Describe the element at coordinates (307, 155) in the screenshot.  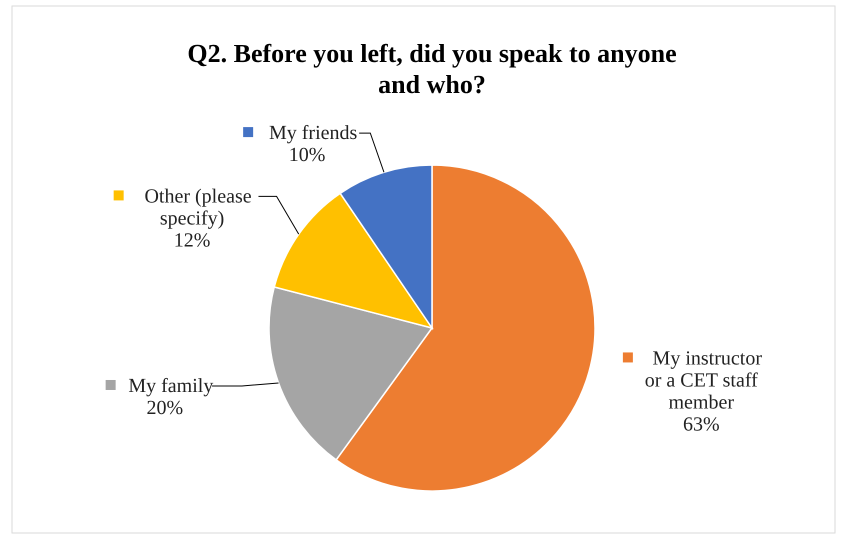
I see `data-label: 10%` at that location.